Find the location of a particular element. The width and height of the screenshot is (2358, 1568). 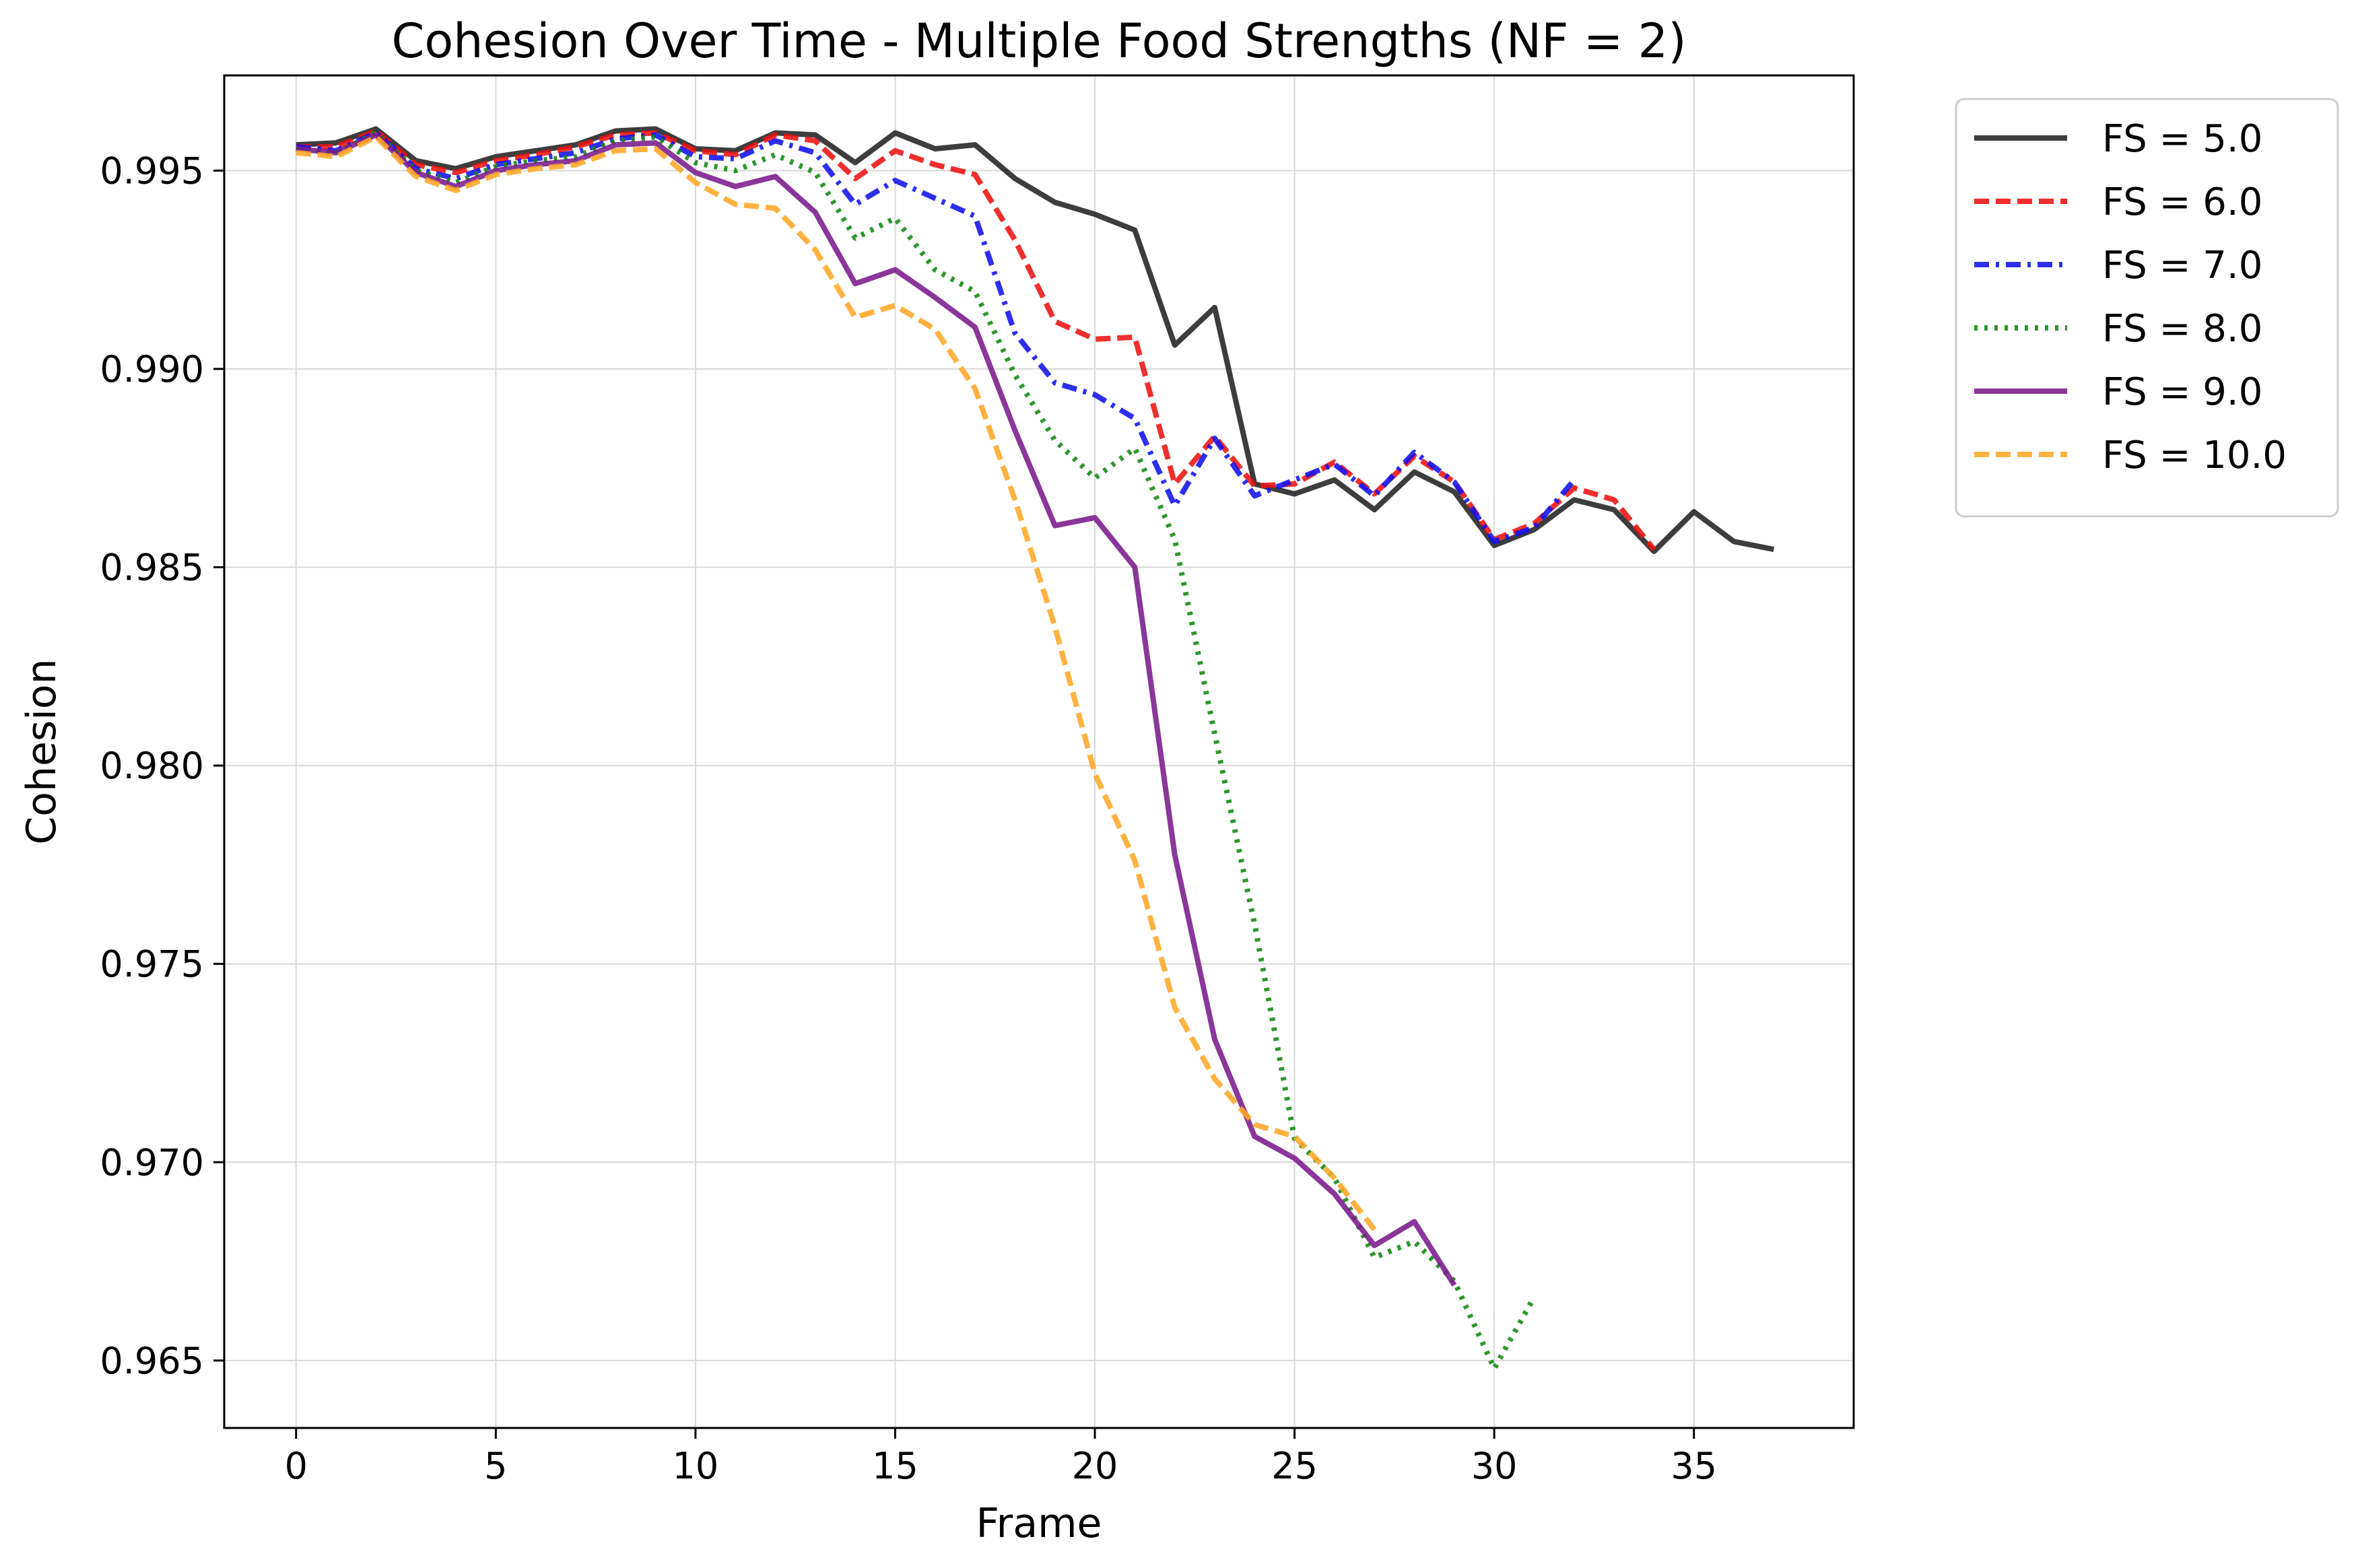

x-tick-label: 25 is located at coordinates (1294, 1466).